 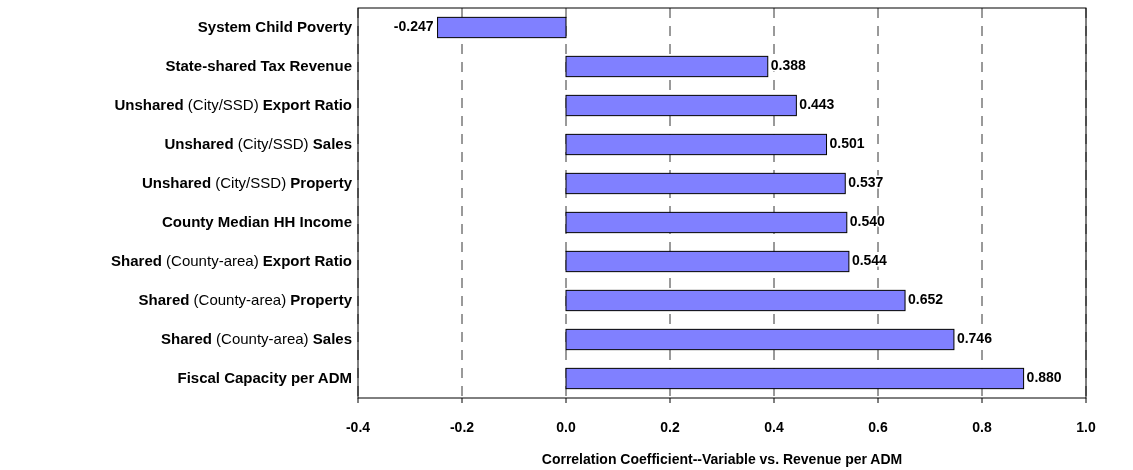 I want to click on y-tick-label: Fiscal Capacity per ADM, so click(x=264, y=377).